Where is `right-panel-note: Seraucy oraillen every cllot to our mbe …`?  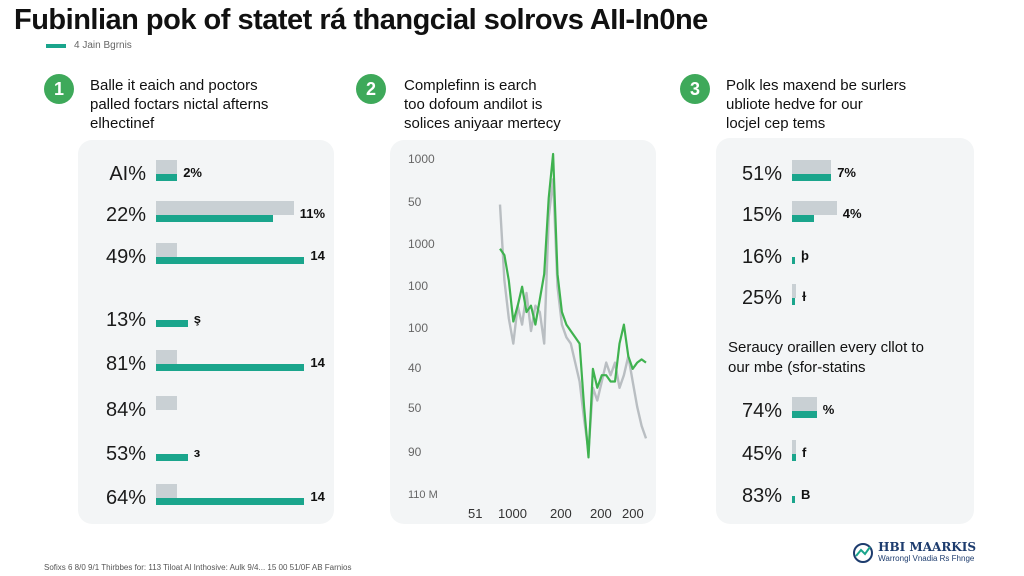
right-panel-note: Seraucy oraillen every cllot to our mbe … is located at coordinates (826, 357).